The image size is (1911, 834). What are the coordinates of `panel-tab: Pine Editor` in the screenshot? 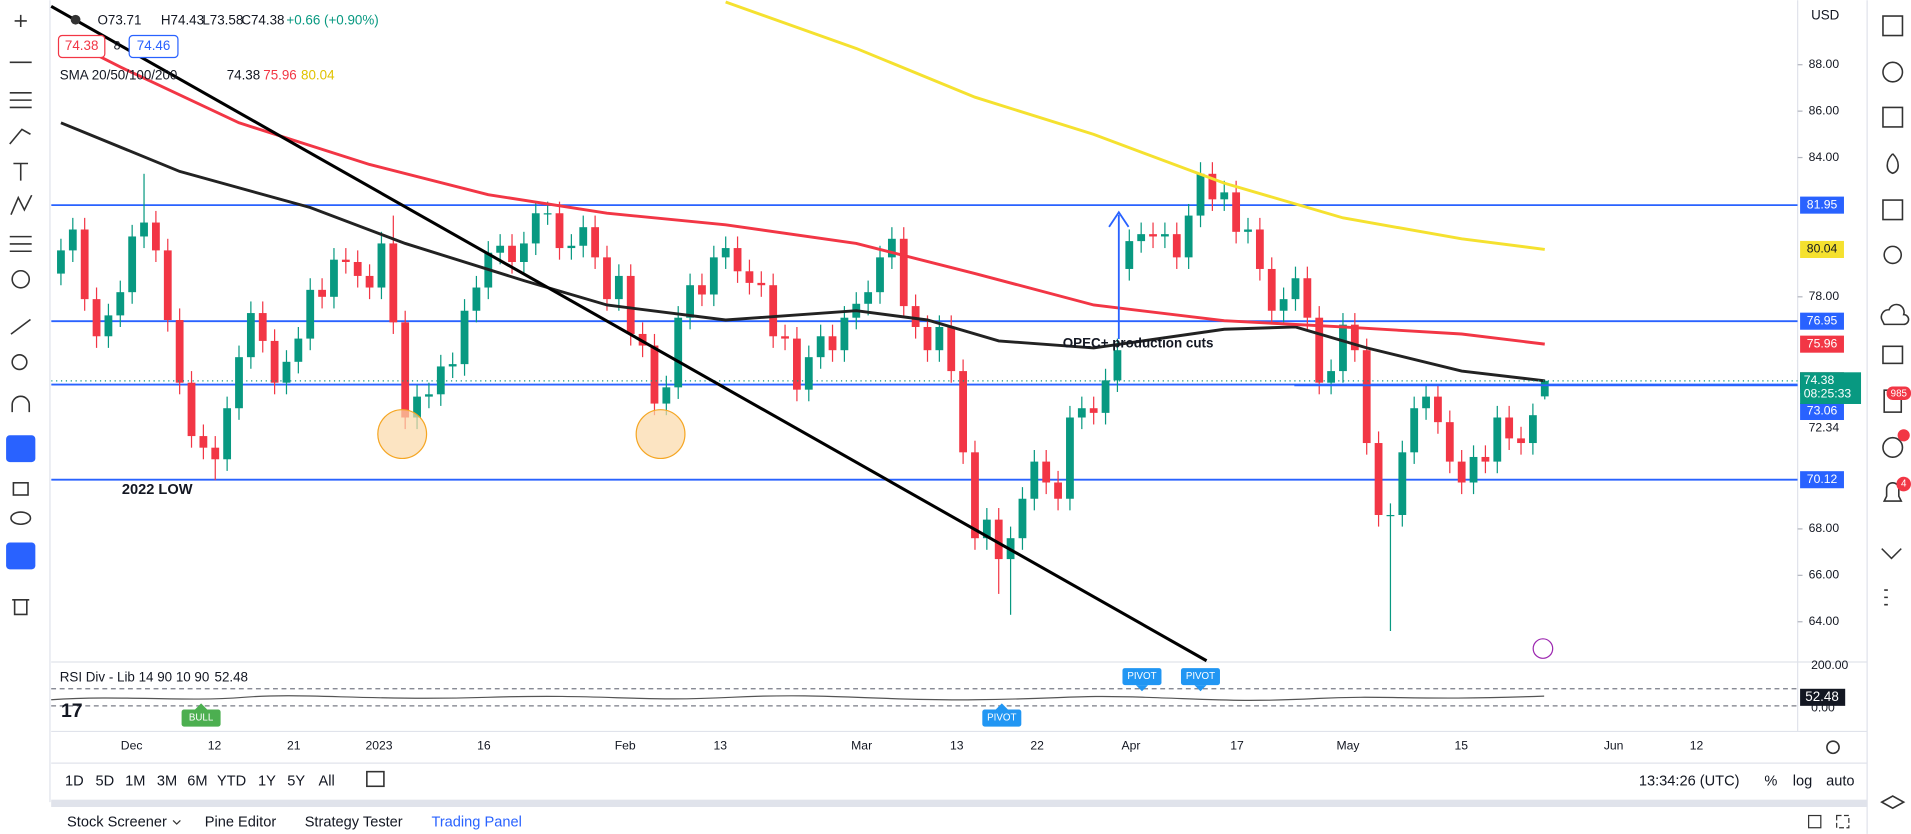 It's located at (241, 823).